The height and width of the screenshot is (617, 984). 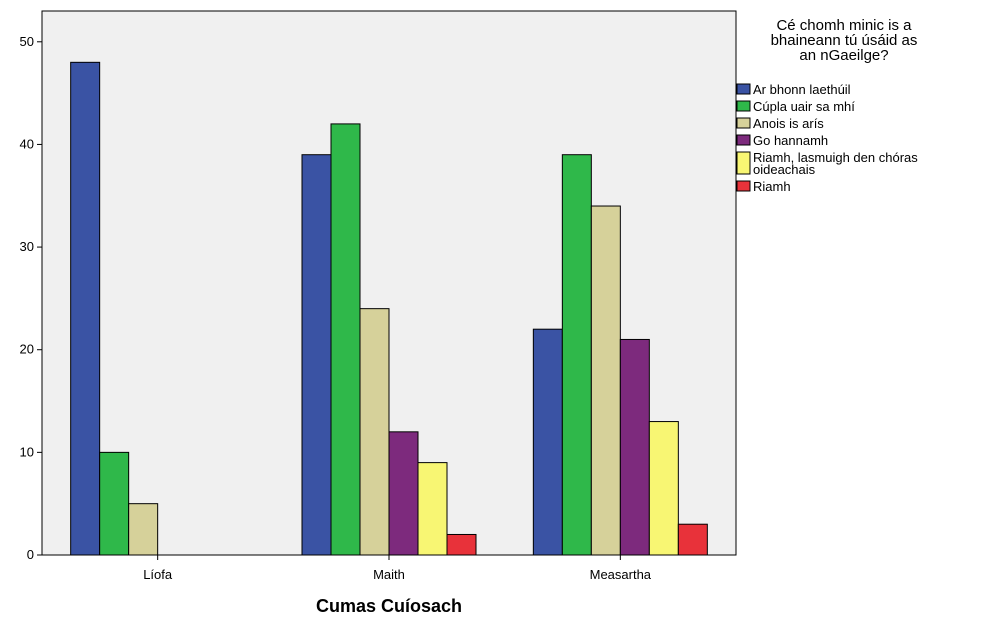 I want to click on y-tick-label: 10, so click(x=27, y=451).